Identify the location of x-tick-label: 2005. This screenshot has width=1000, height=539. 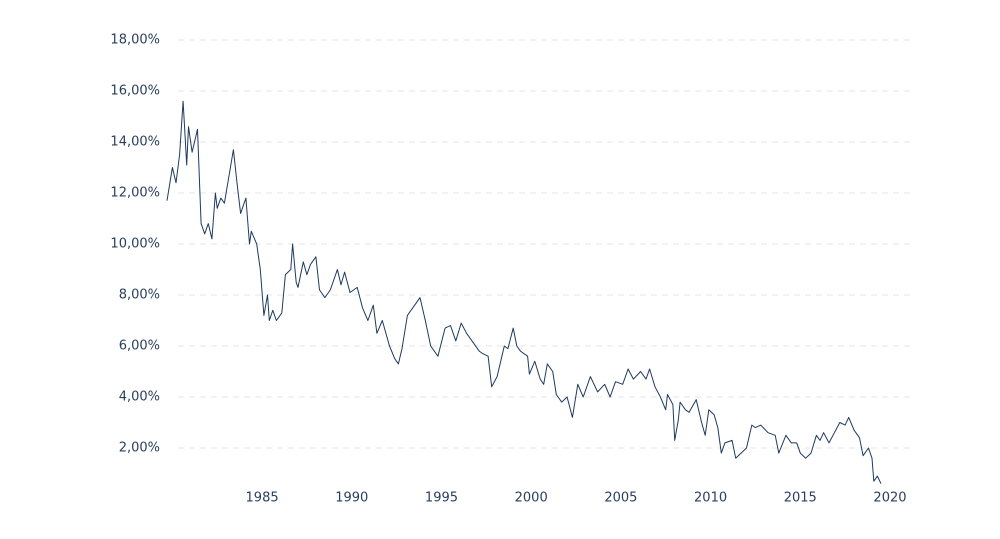
(620, 498).